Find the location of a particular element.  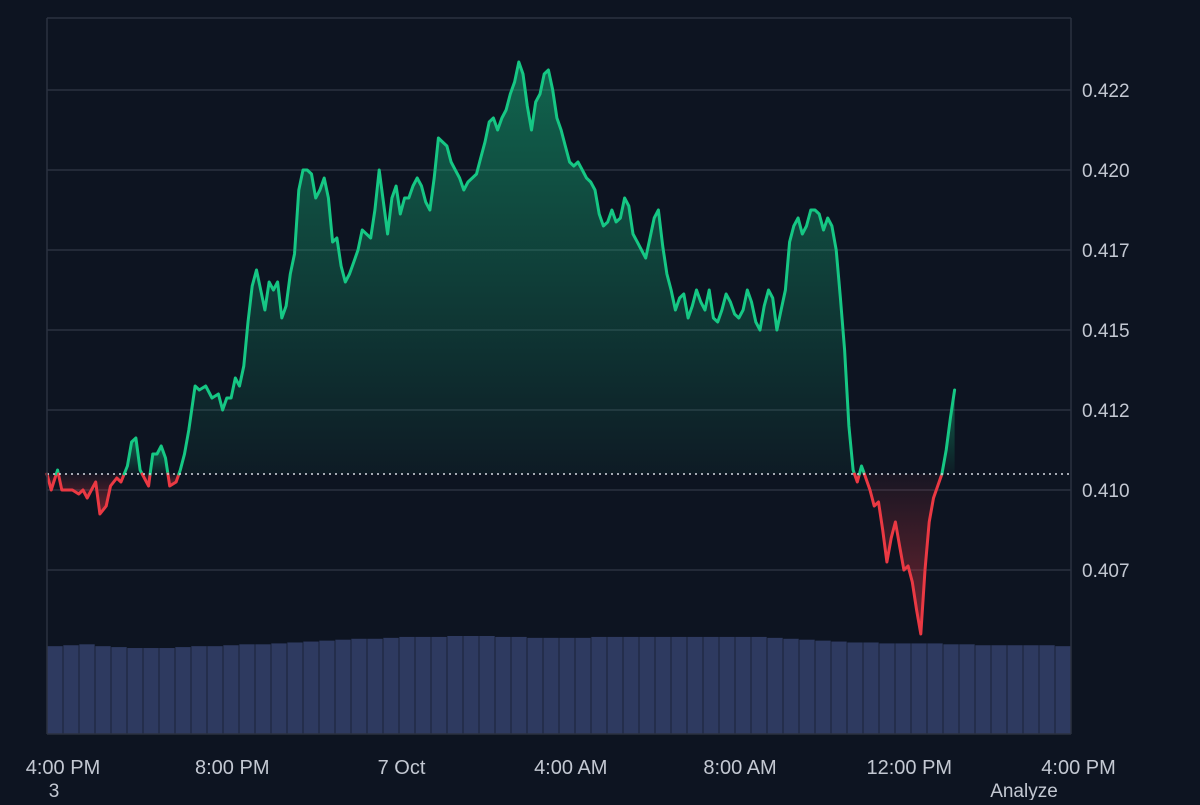

x-tick-label: 12:00 PM is located at coordinates (909, 768).